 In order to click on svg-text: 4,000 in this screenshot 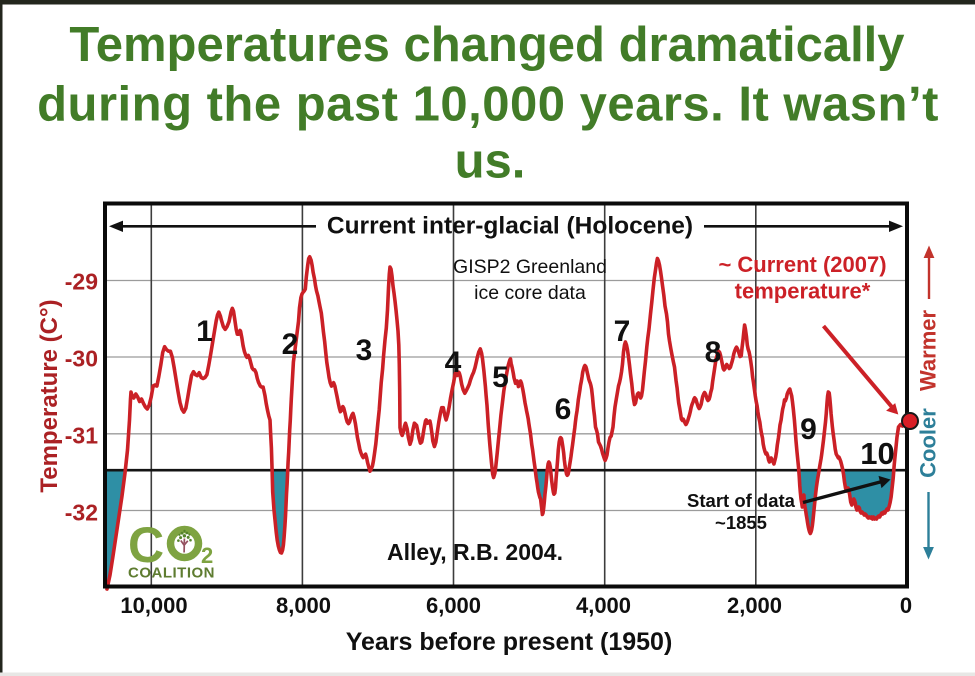, I will do `click(603, 605)`.